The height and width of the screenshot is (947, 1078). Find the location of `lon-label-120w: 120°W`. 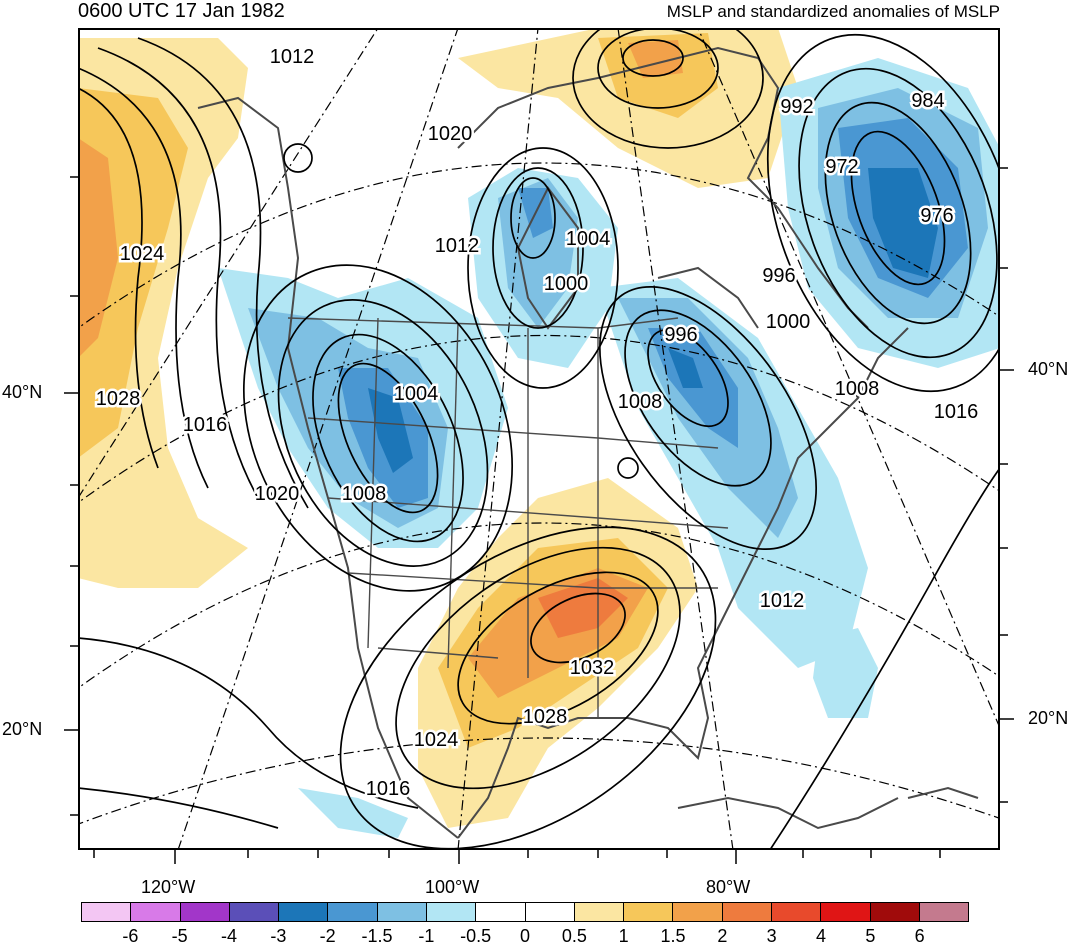

lon-label-120w: 120°W is located at coordinates (168, 887).